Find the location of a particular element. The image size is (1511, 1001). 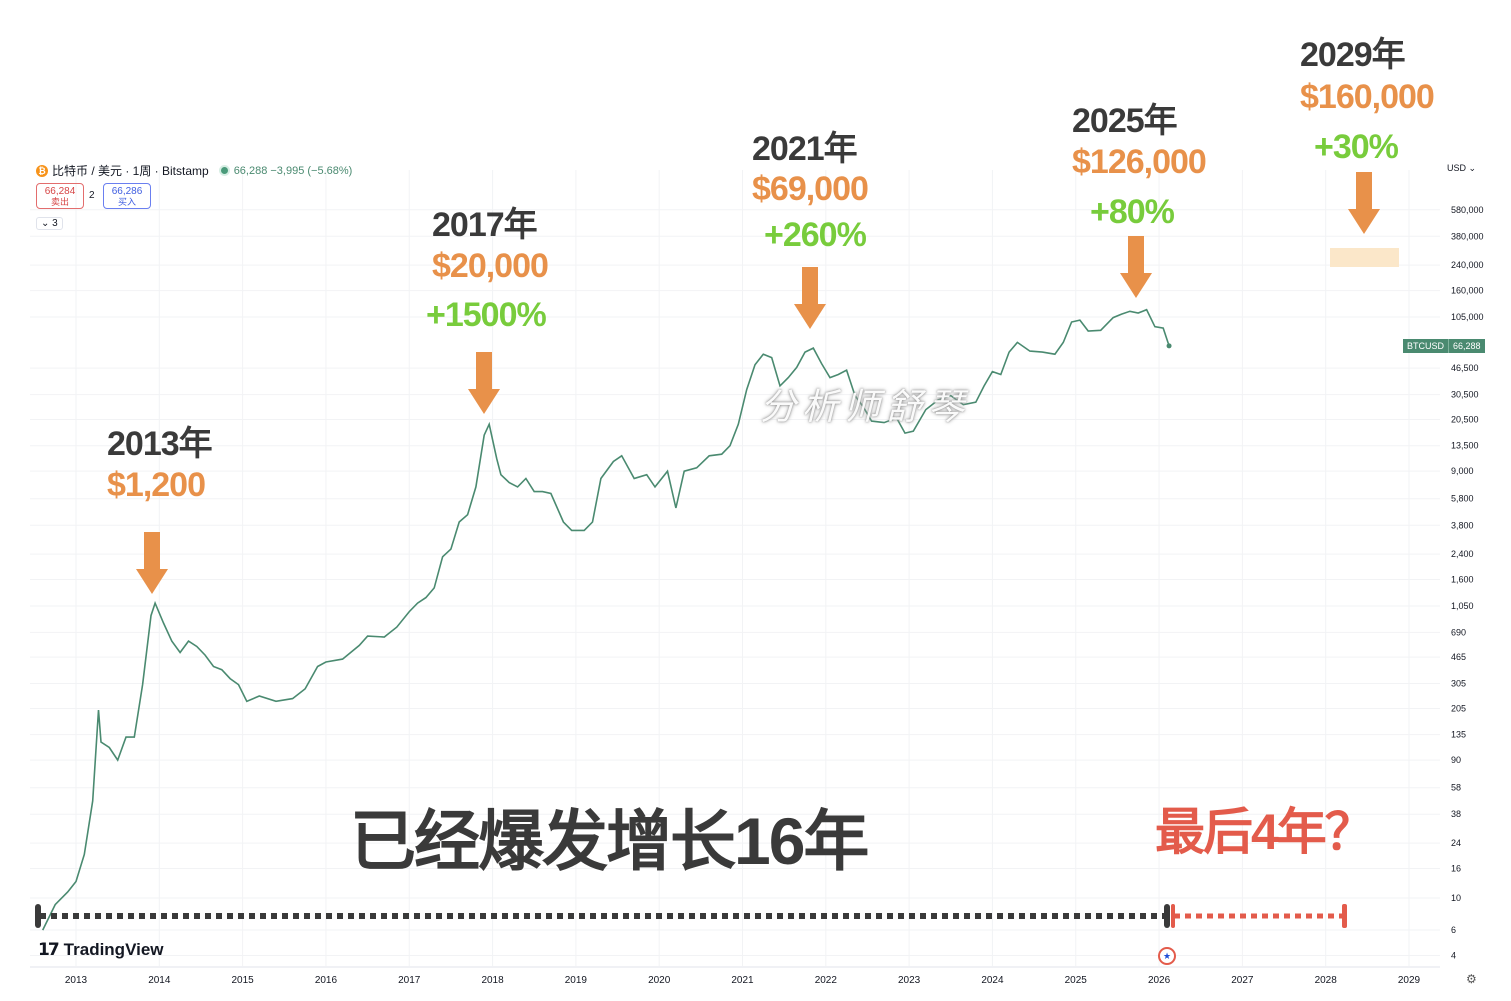

y-tick-label: 13,500 is located at coordinates (1465, 446).